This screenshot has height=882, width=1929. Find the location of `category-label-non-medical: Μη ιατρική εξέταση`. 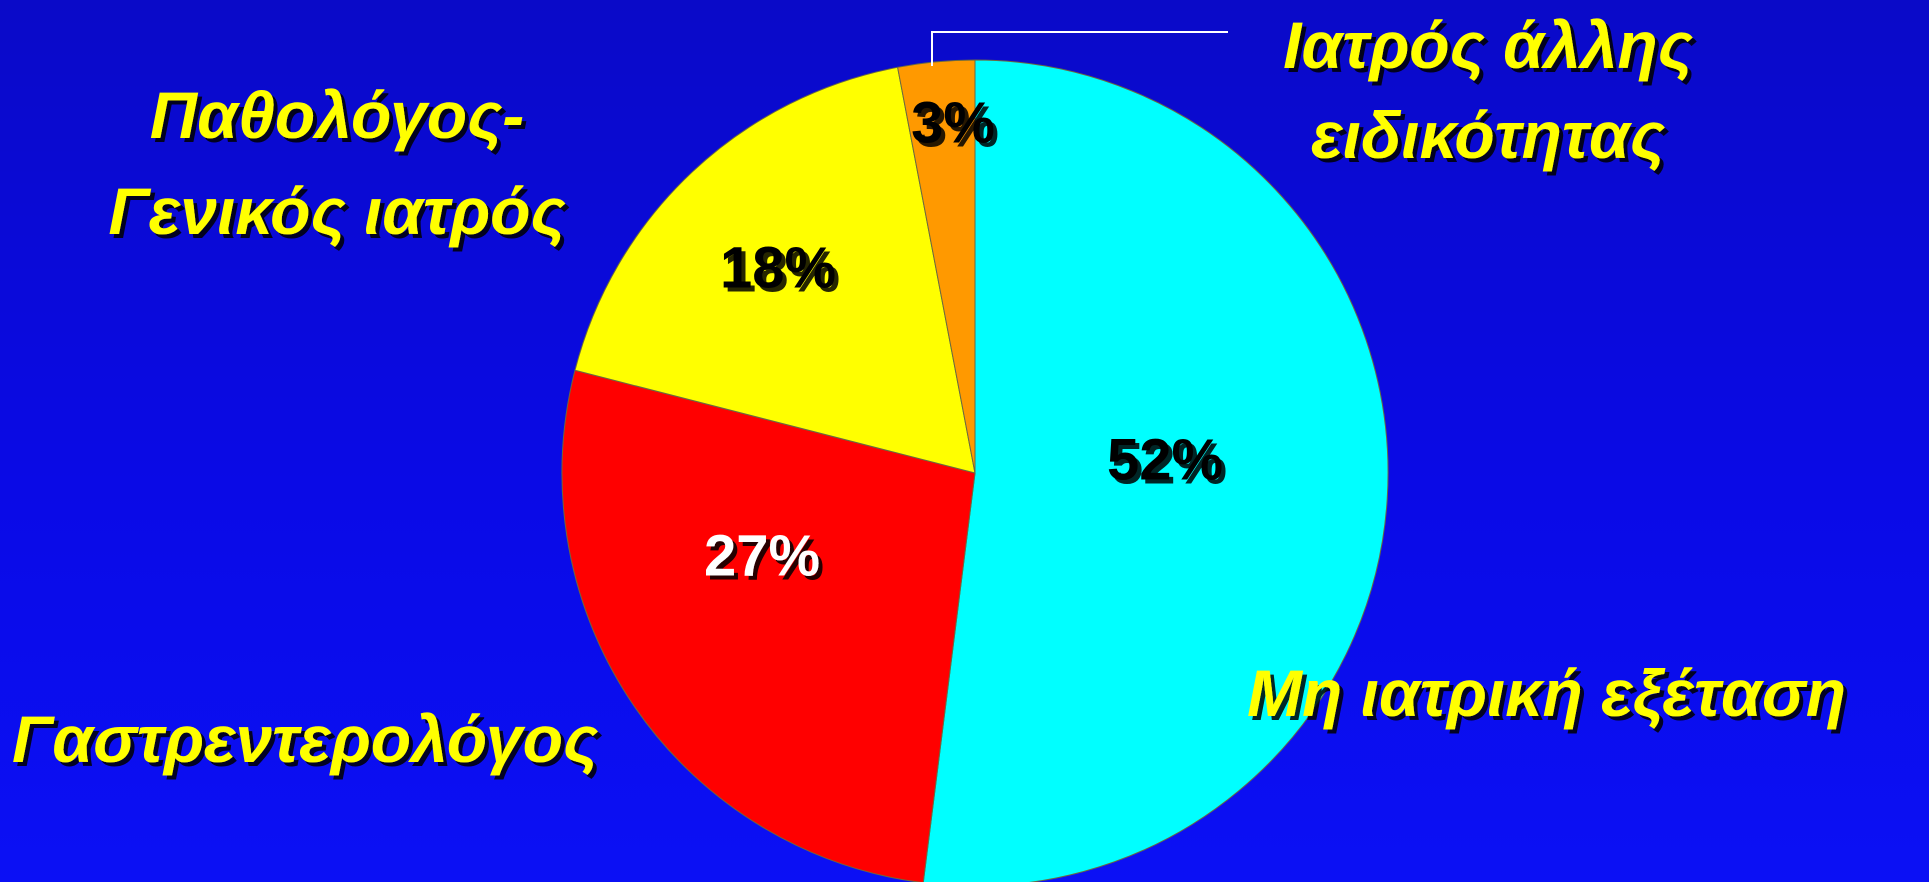

category-label-non-medical: Μη ιατρική εξέταση is located at coordinates (1546, 693).